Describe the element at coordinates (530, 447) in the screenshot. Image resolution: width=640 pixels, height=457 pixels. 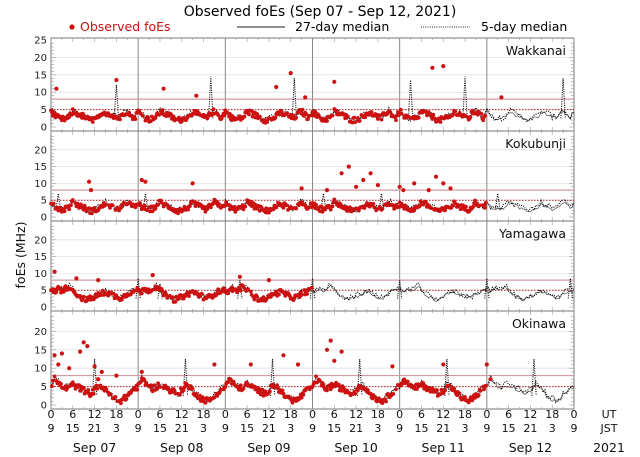
I see `x-day-label: Sep 12` at that location.